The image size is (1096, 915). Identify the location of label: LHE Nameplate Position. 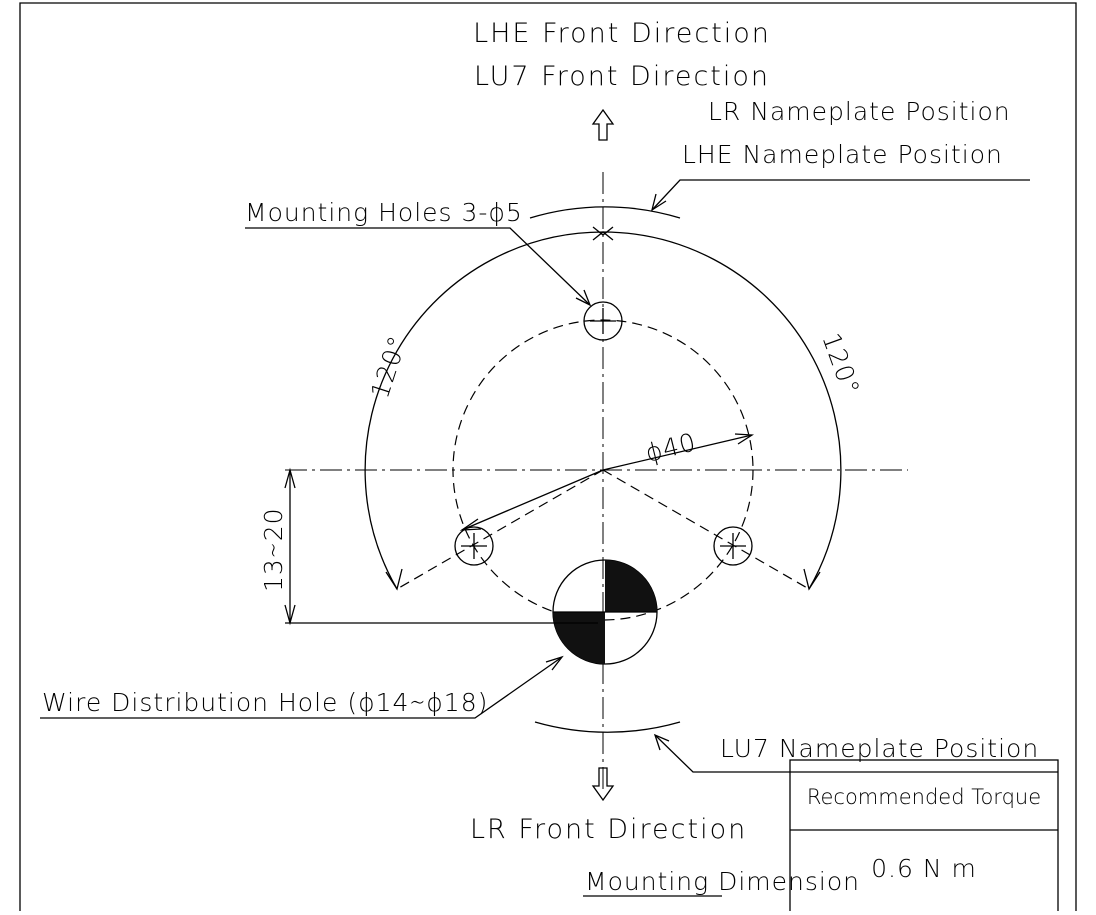
(842, 154).